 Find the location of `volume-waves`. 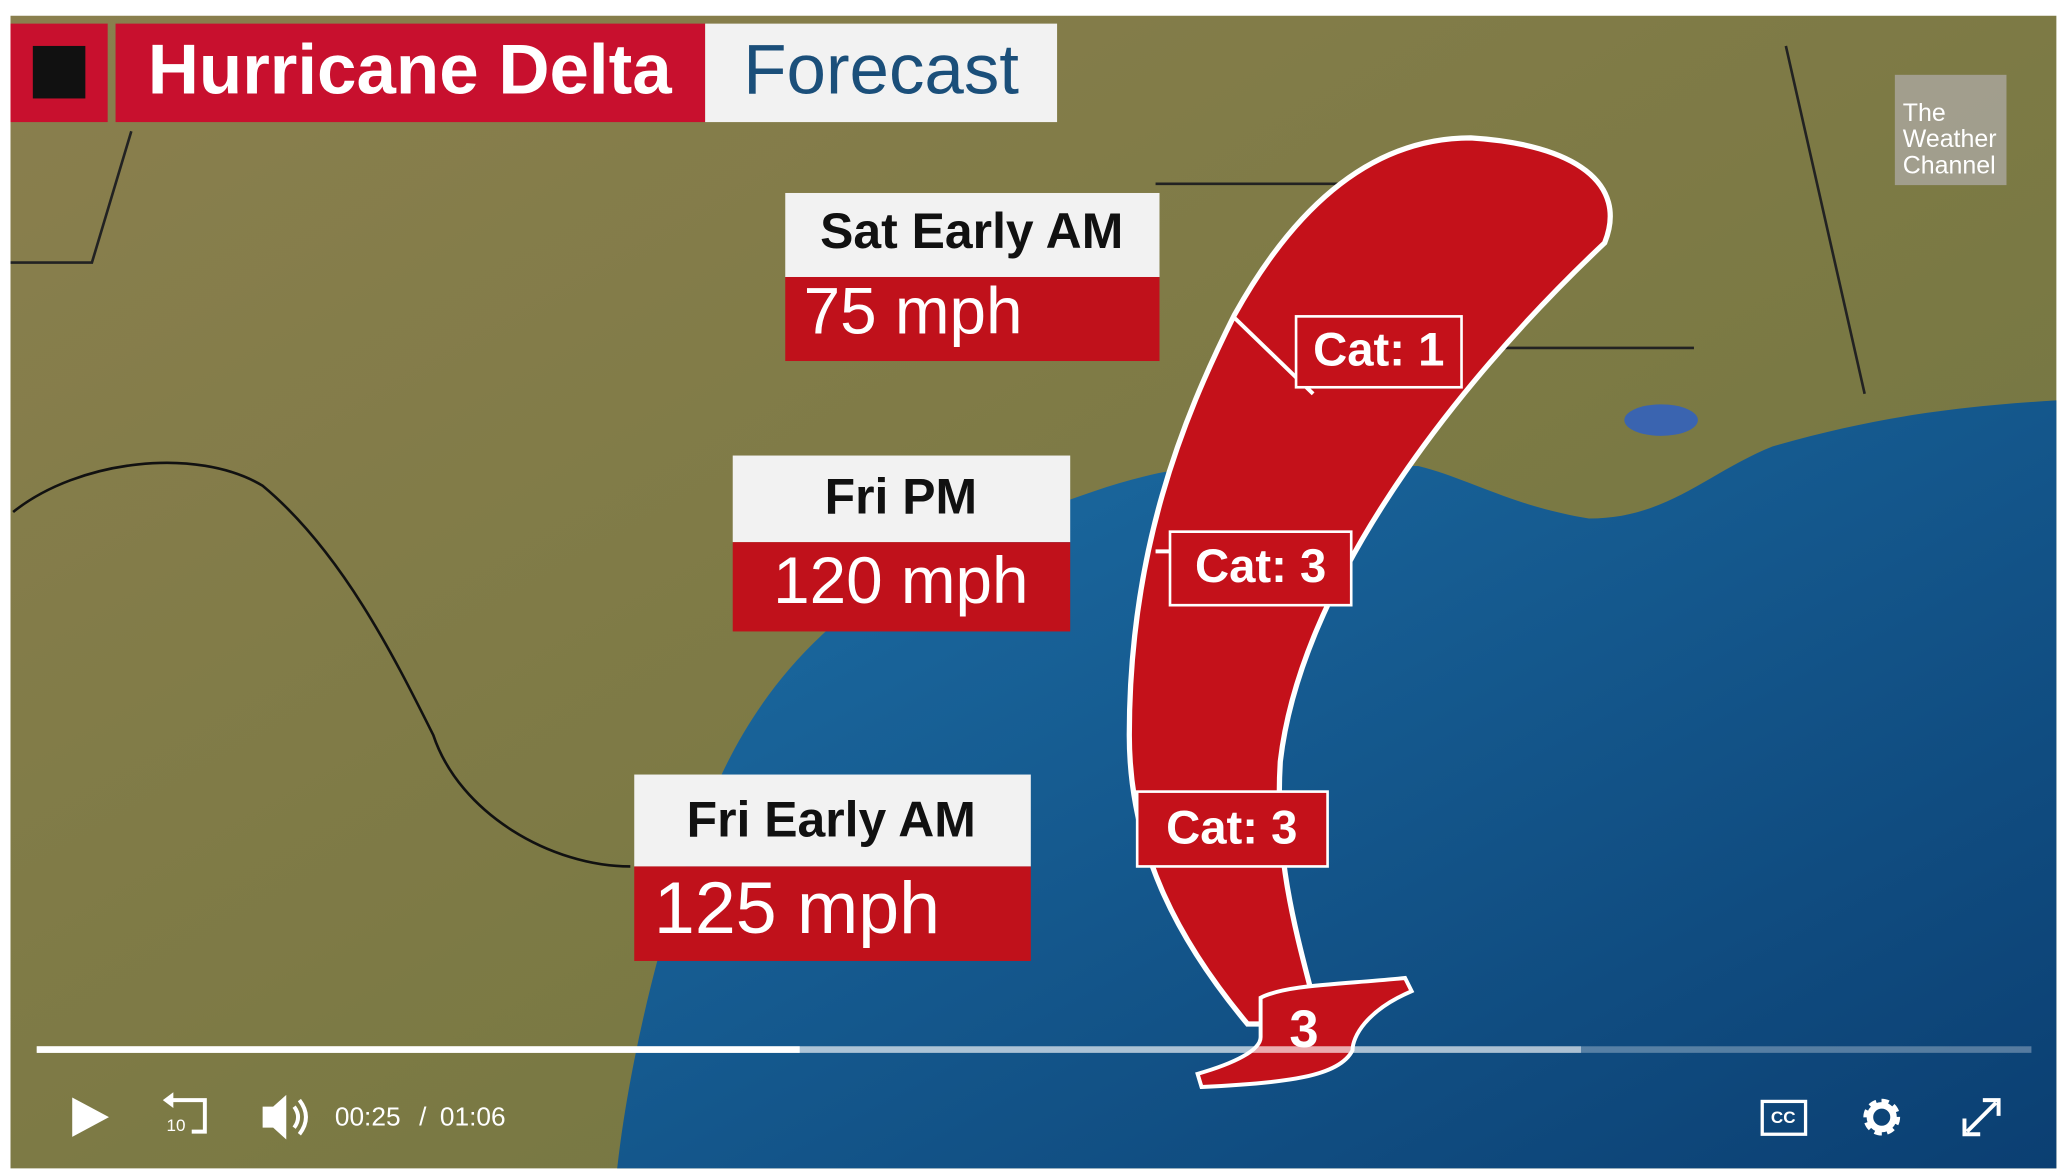

volume-waves is located at coordinates (300, 1117).